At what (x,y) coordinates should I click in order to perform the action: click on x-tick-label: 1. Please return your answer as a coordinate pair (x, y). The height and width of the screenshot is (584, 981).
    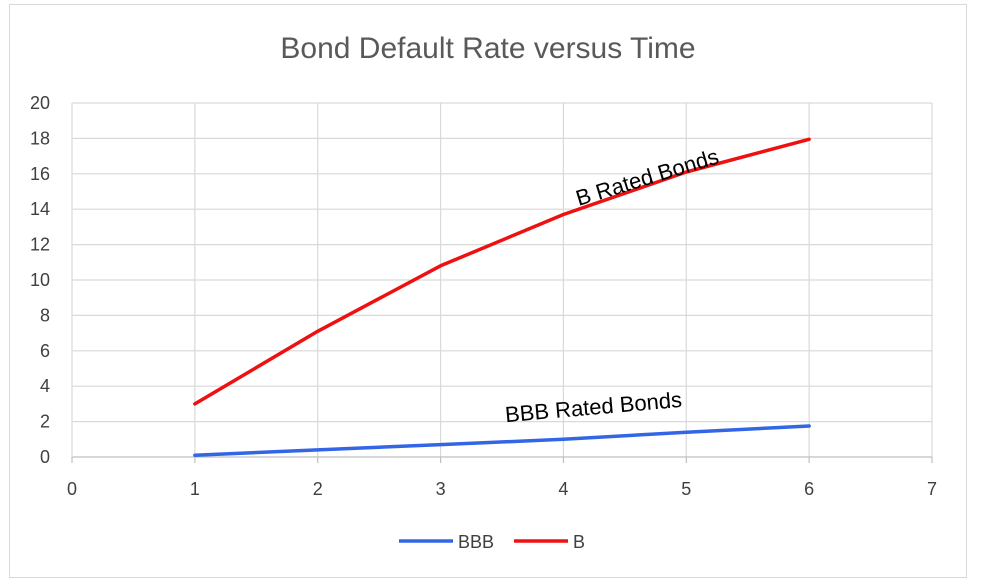
    Looking at the image, I should click on (195, 489).